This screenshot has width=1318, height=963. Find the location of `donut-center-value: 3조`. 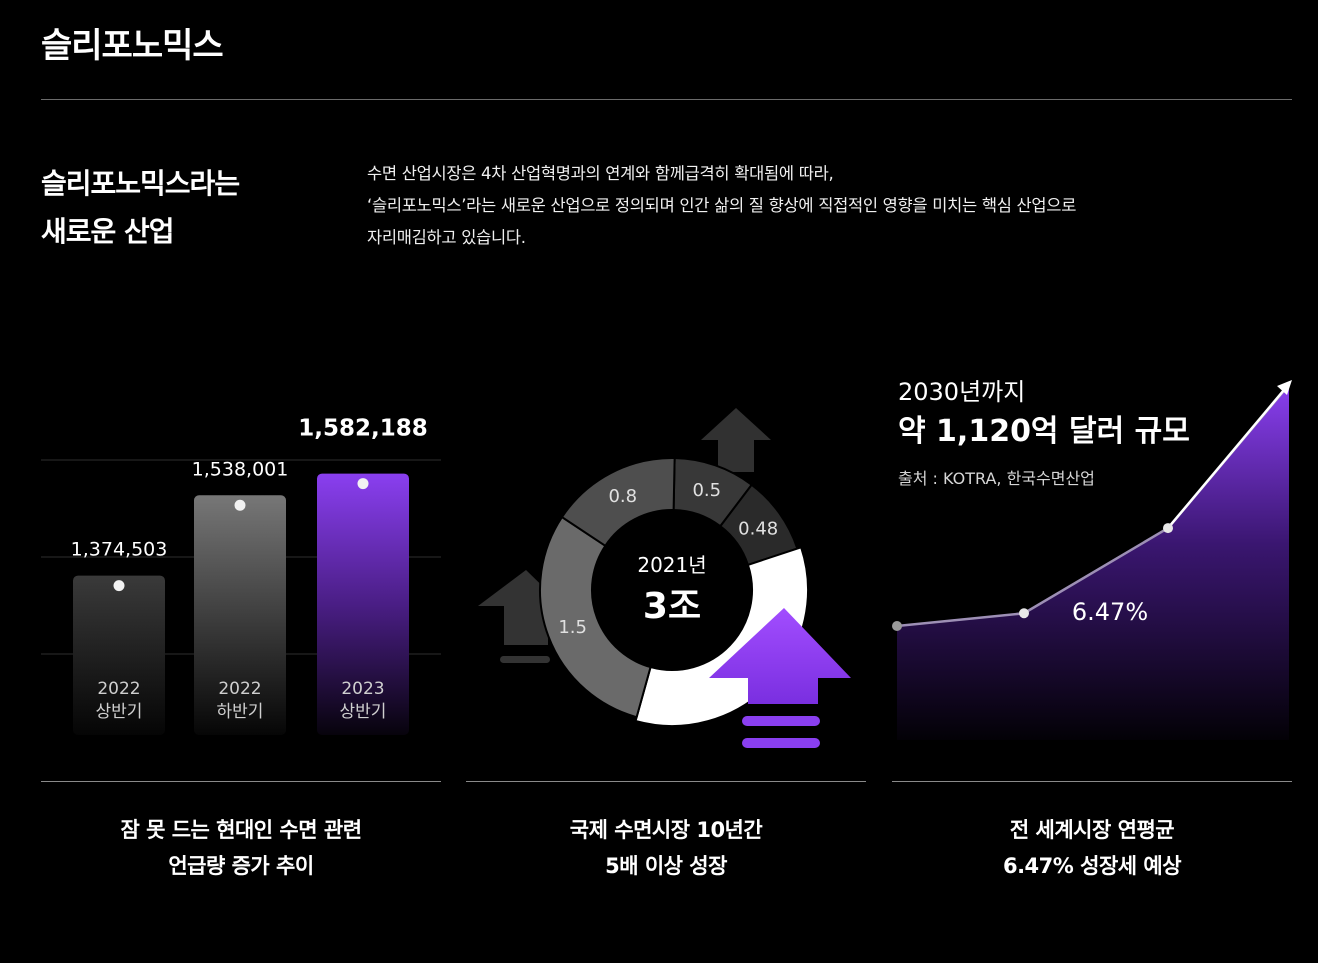

donut-center-value: 3조 is located at coordinates (672, 606).